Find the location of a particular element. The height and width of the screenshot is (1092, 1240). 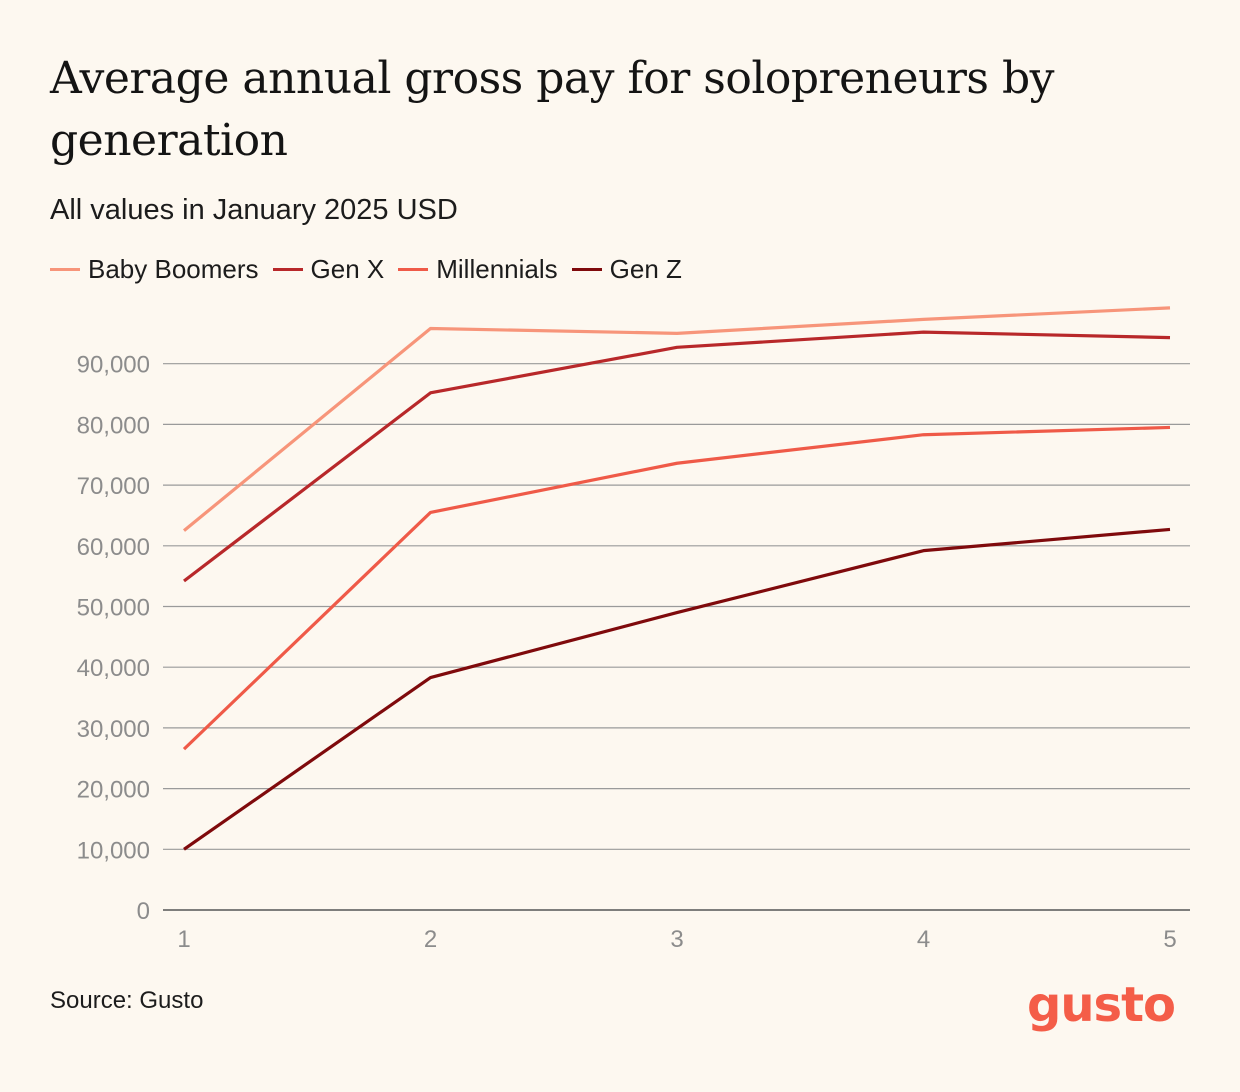

x-tick-label: 3 is located at coordinates (676, 939).